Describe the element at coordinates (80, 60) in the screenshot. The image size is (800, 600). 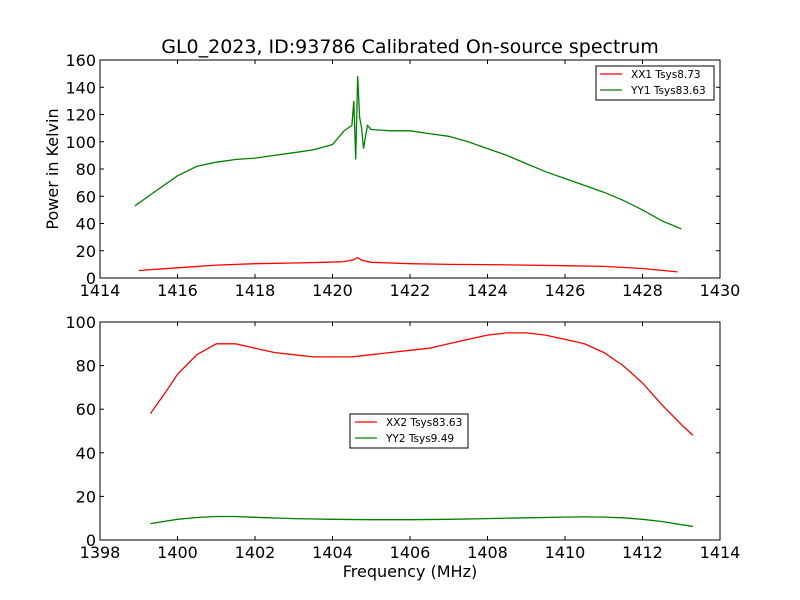
I see `y-tick-label: 160` at that location.